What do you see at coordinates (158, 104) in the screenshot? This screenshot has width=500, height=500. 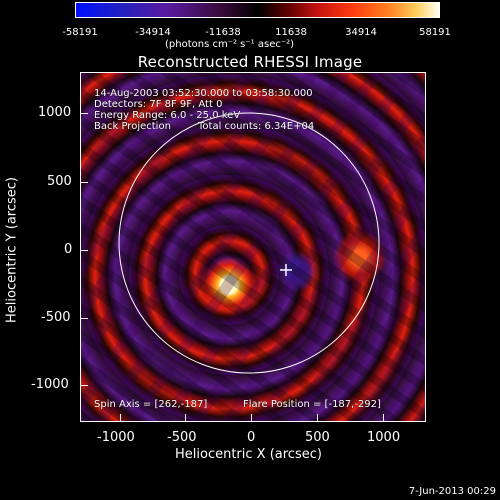 I see `info-detectors: Detectors: 7F 8F 9F, Att 0` at bounding box center [158, 104].